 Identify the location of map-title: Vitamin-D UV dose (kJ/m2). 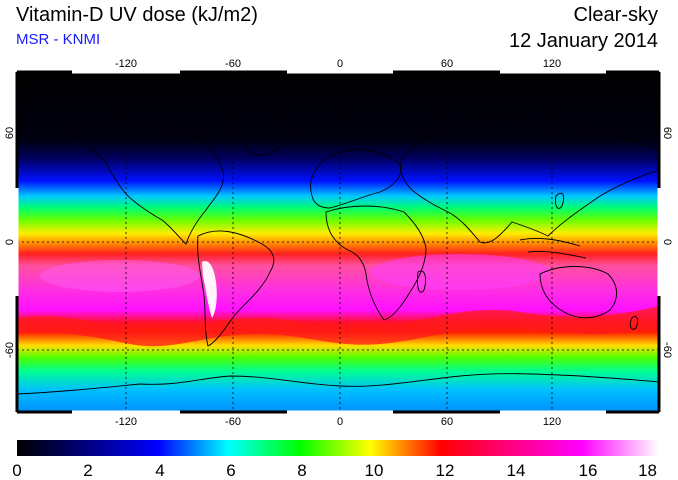
(137, 15).